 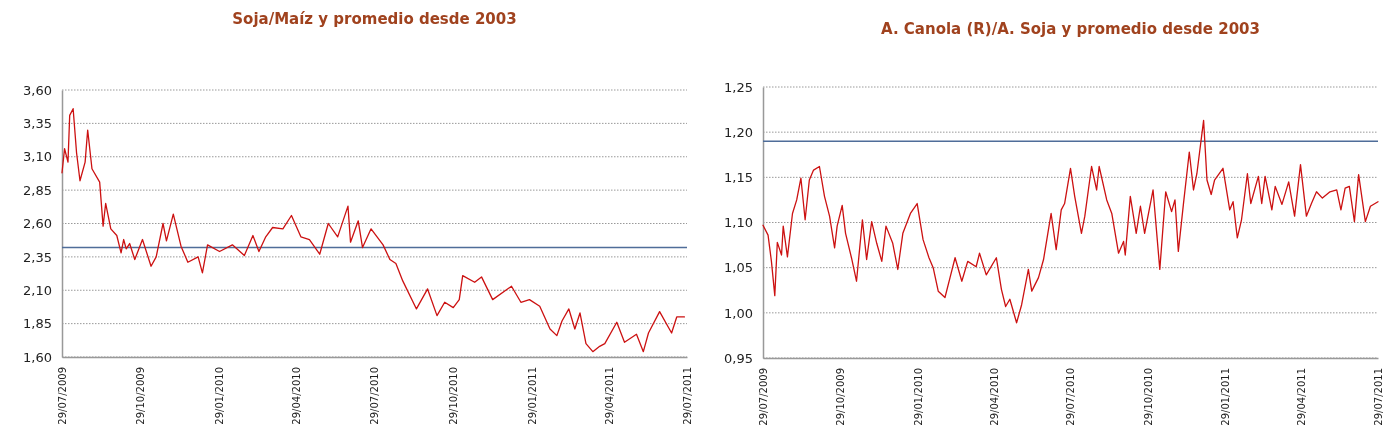 What do you see at coordinates (37, 257) in the screenshot?
I see `y-tick-label: 2,35` at bounding box center [37, 257].